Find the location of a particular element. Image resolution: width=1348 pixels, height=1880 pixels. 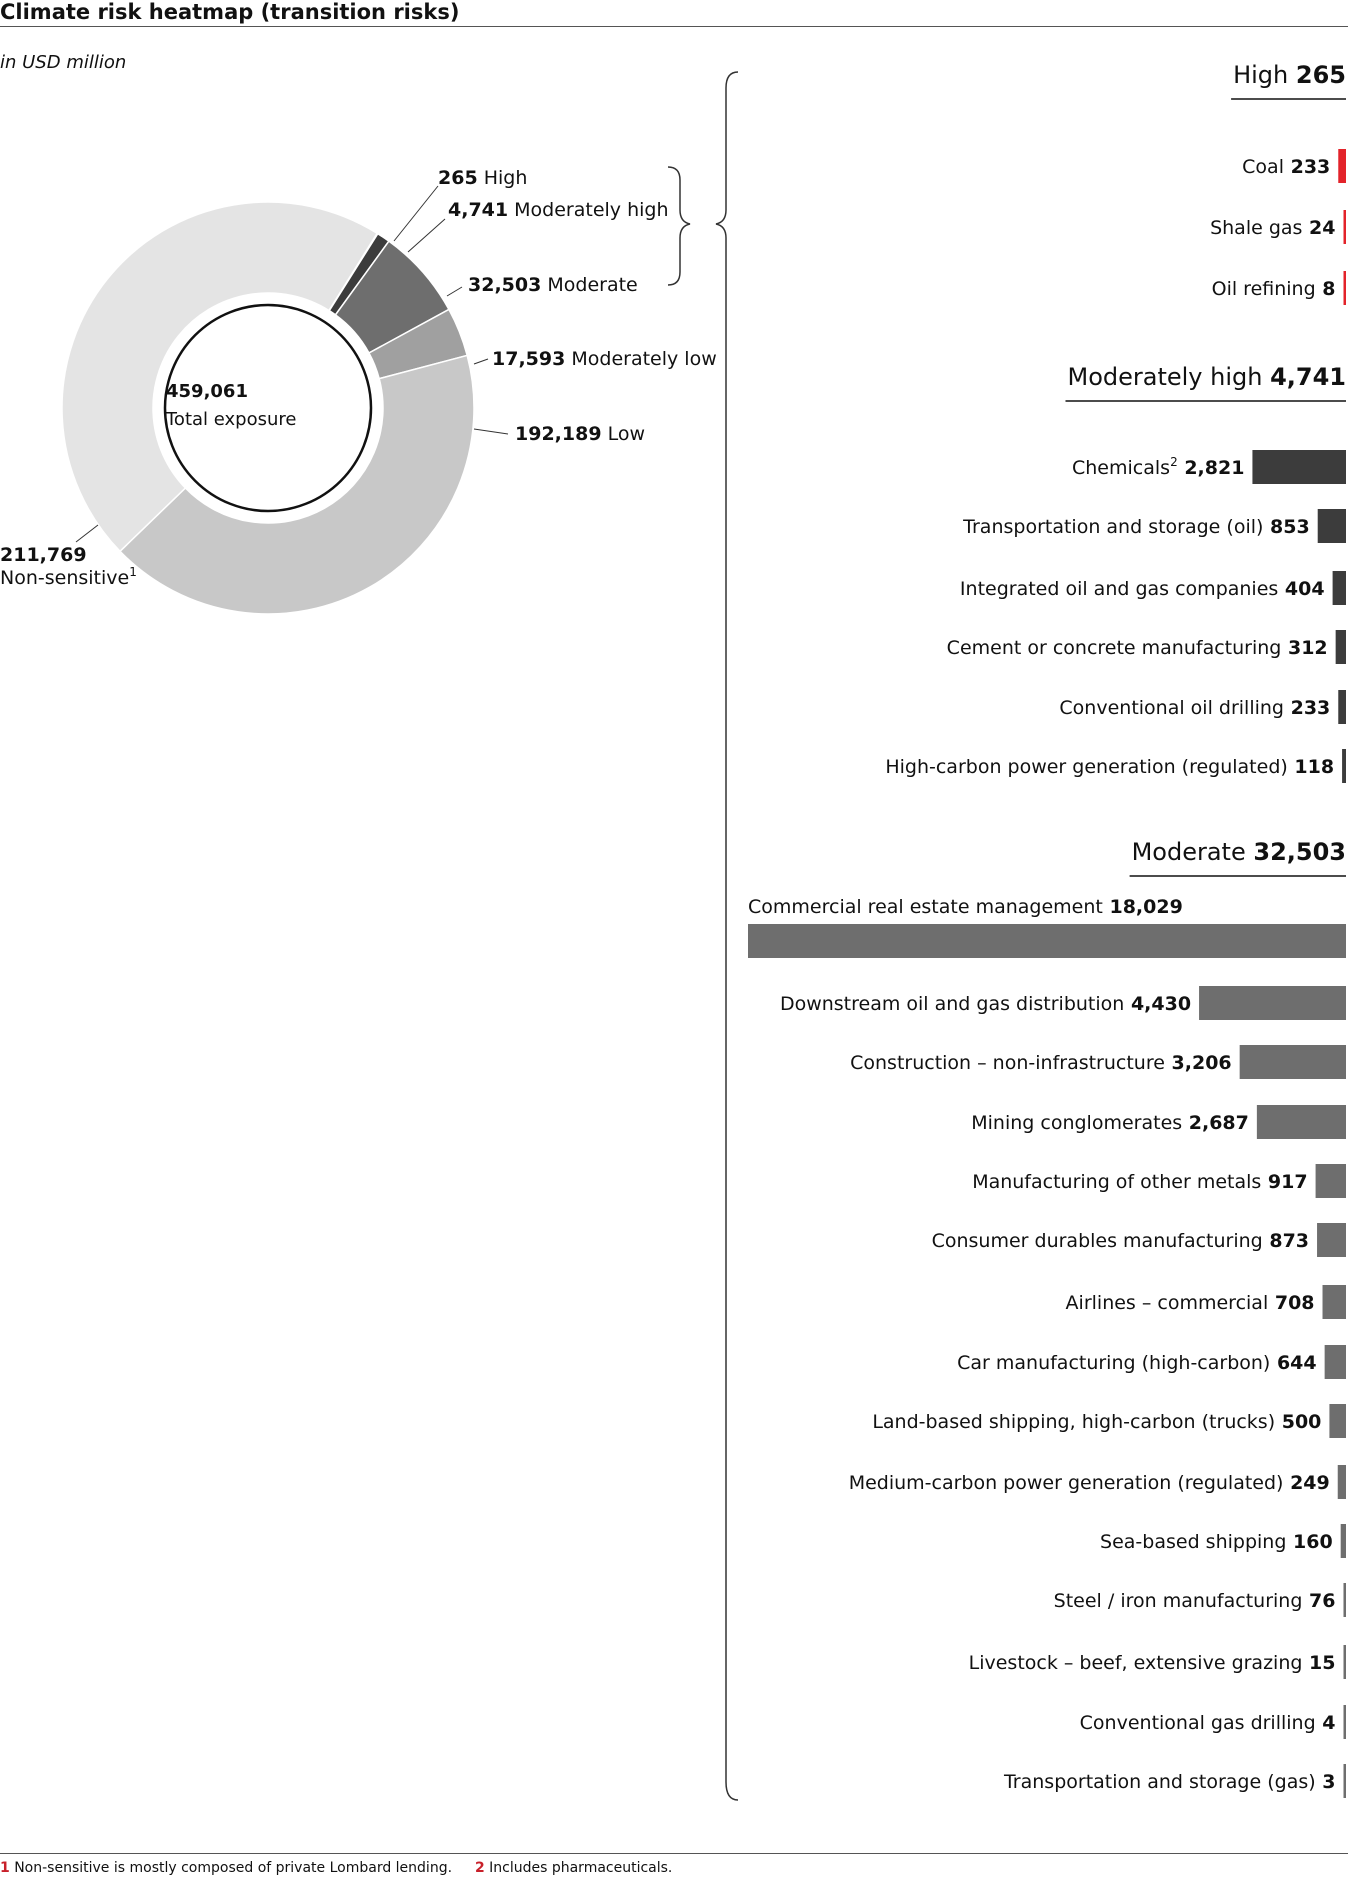

bar-label-integrated-oil-and-gas-companies: Integrated oil and gas companies 404 is located at coordinates (1142, 589).